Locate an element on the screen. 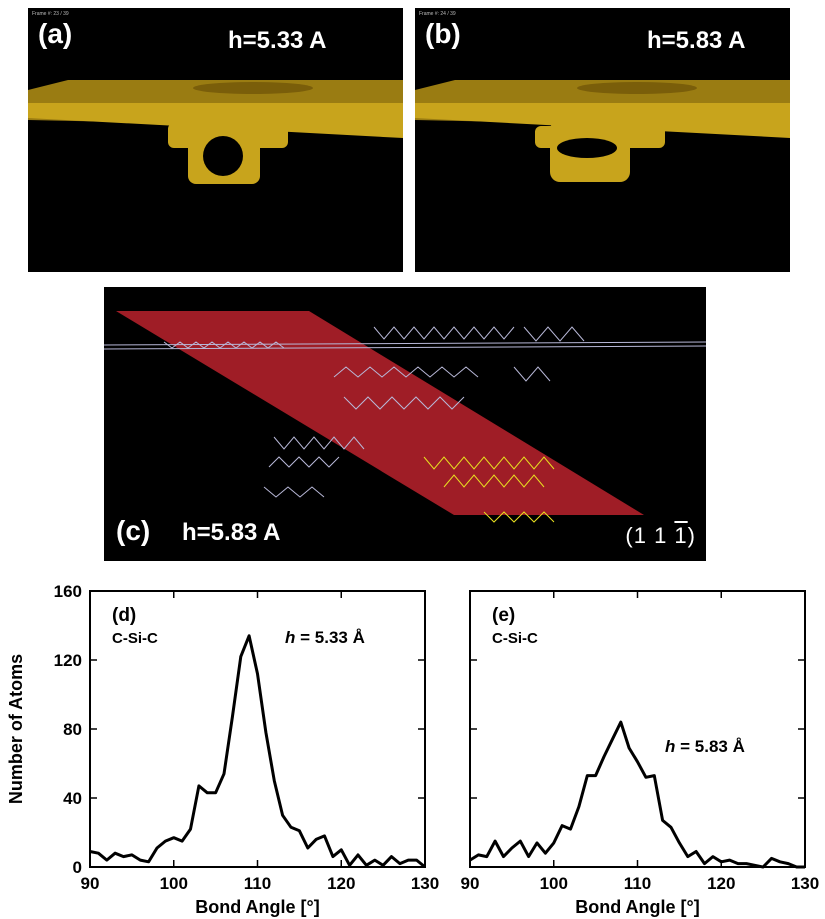  y-tick-label: 160 is located at coordinates (68, 591).